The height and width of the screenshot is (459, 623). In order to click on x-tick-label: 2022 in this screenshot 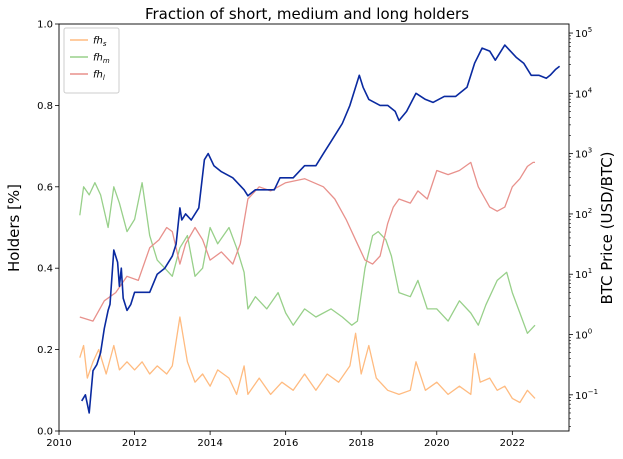, I will do `click(512, 443)`.